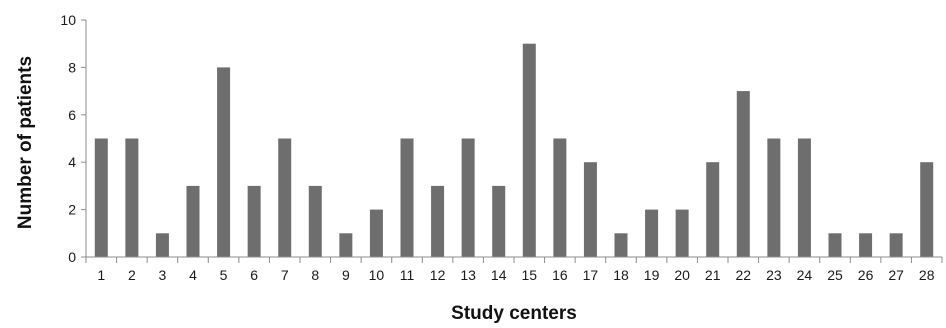 The width and height of the screenshot is (946, 328). What do you see at coordinates (591, 275) in the screenshot?
I see `x-tick-label: 17` at bounding box center [591, 275].